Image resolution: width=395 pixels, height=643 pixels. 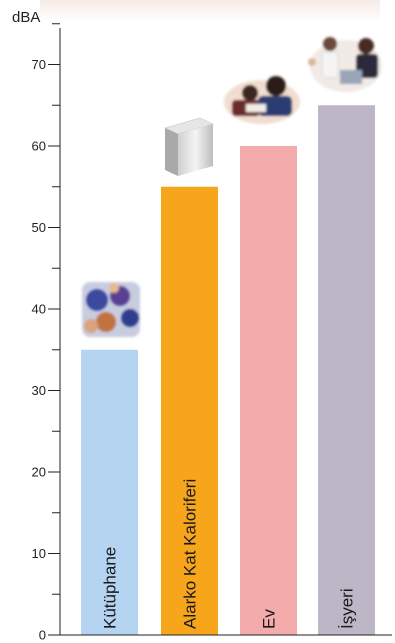 What do you see at coordinates (39, 553) in the screenshot?
I see `y-tick-label: 10` at bounding box center [39, 553].